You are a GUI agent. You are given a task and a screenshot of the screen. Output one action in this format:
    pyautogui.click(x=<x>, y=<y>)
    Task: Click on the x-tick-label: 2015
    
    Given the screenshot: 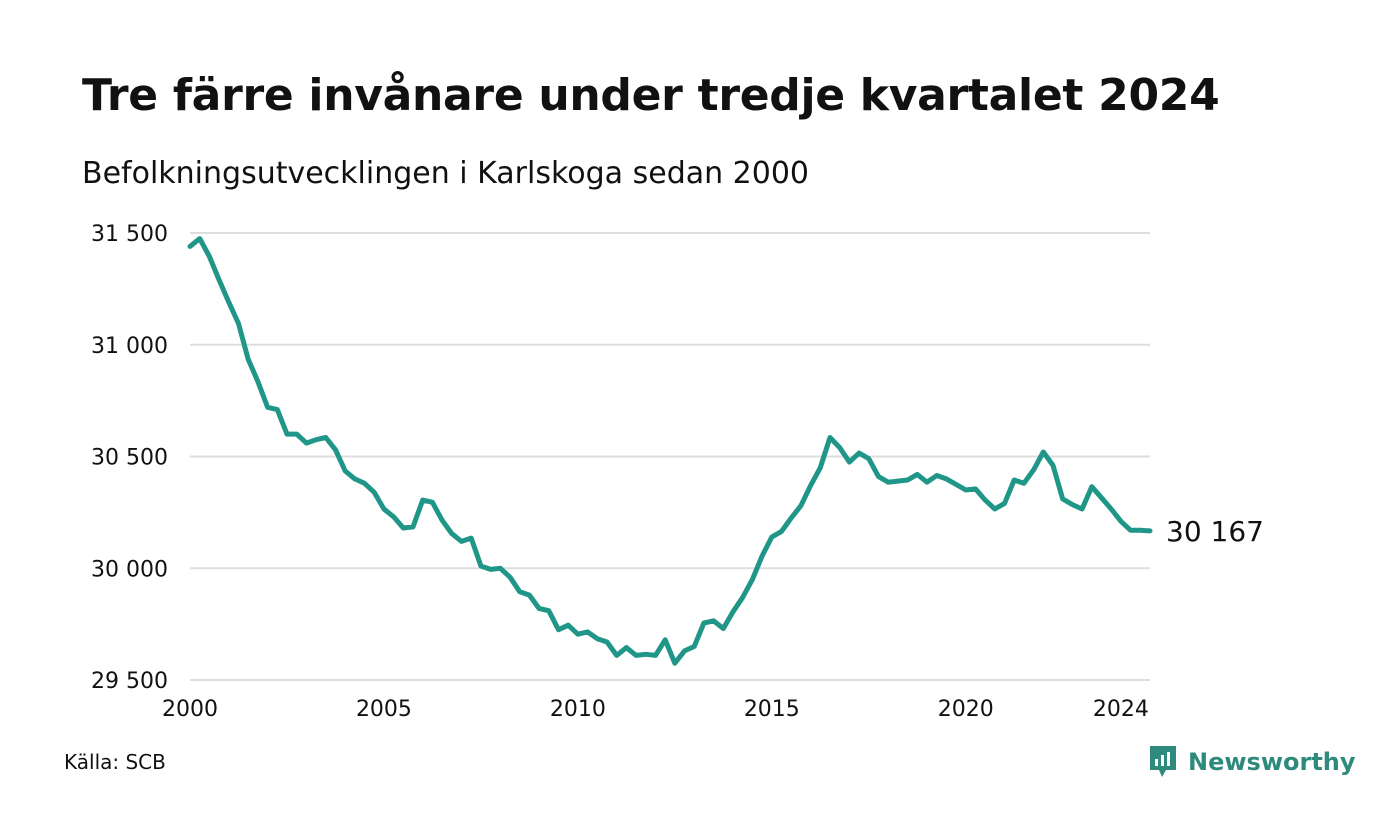 What is the action you would take?
    pyautogui.click(x=772, y=709)
    